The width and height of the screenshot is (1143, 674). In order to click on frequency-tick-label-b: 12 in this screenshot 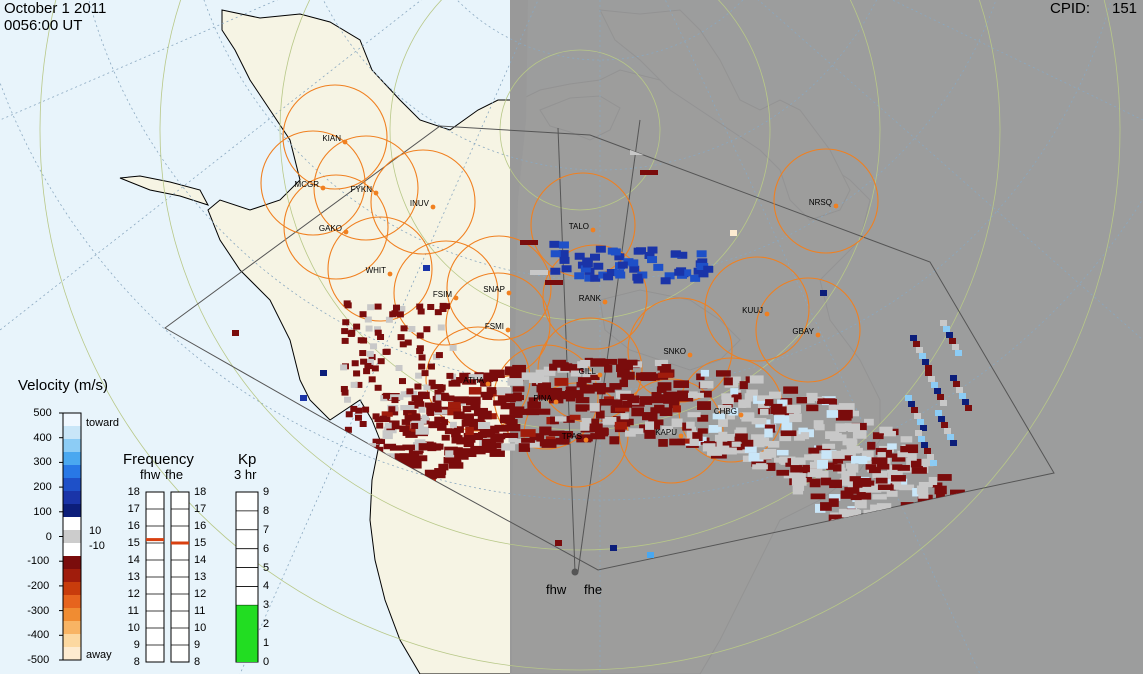, I will do `click(200, 594)`.